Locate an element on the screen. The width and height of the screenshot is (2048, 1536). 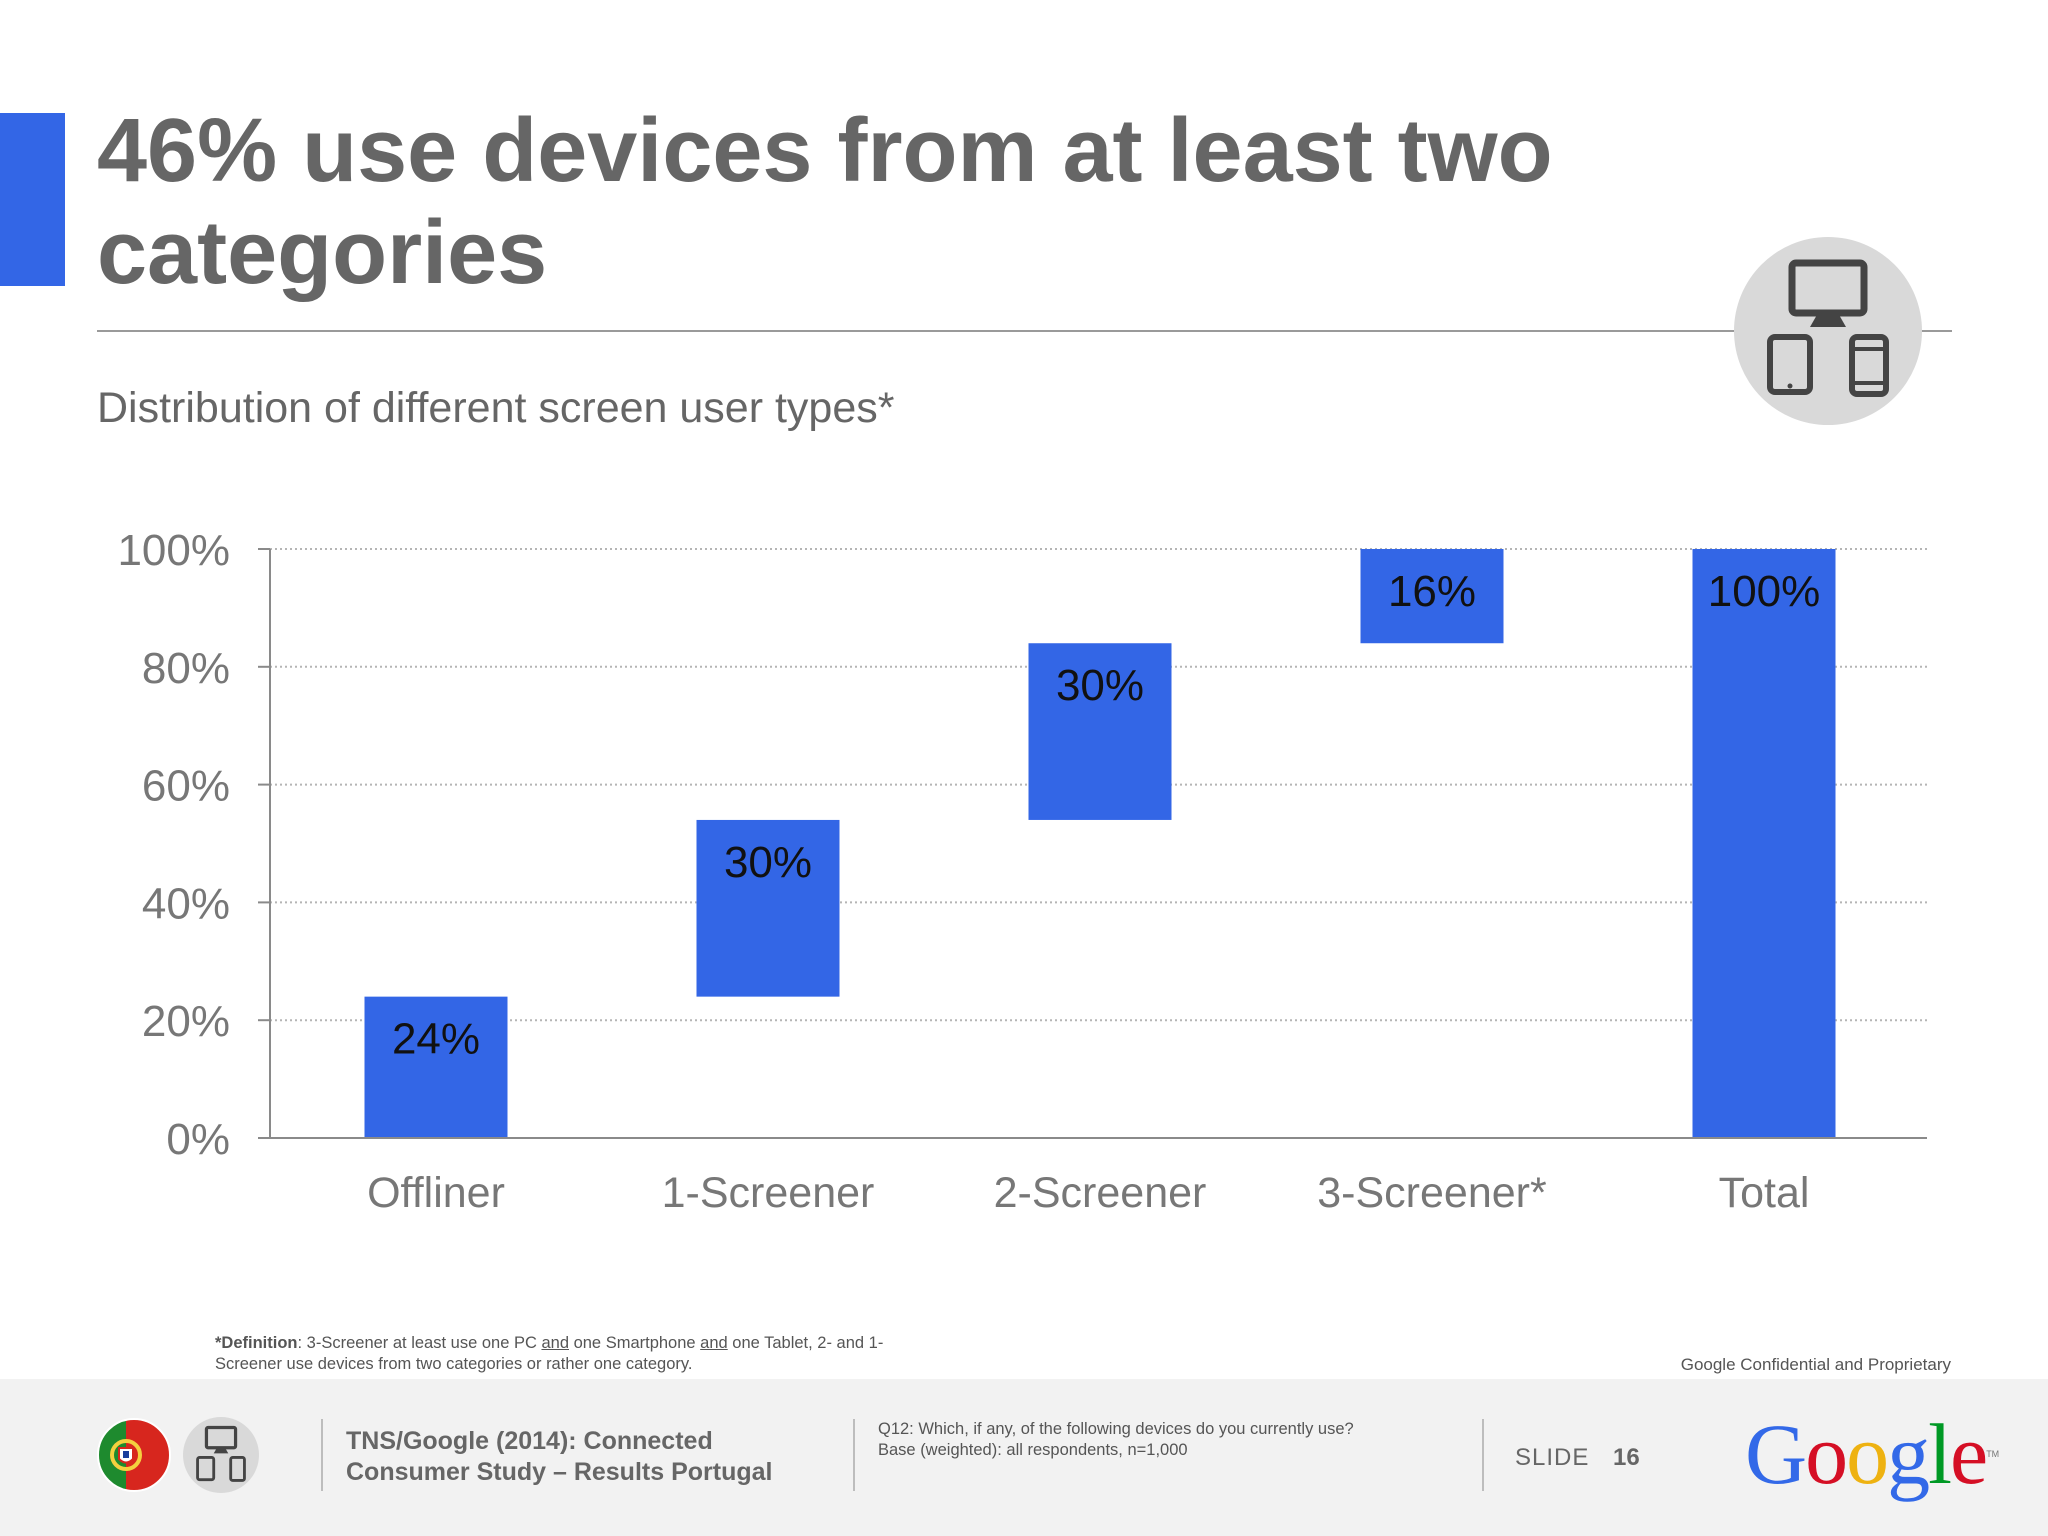
title-divider is located at coordinates (1024, 331).